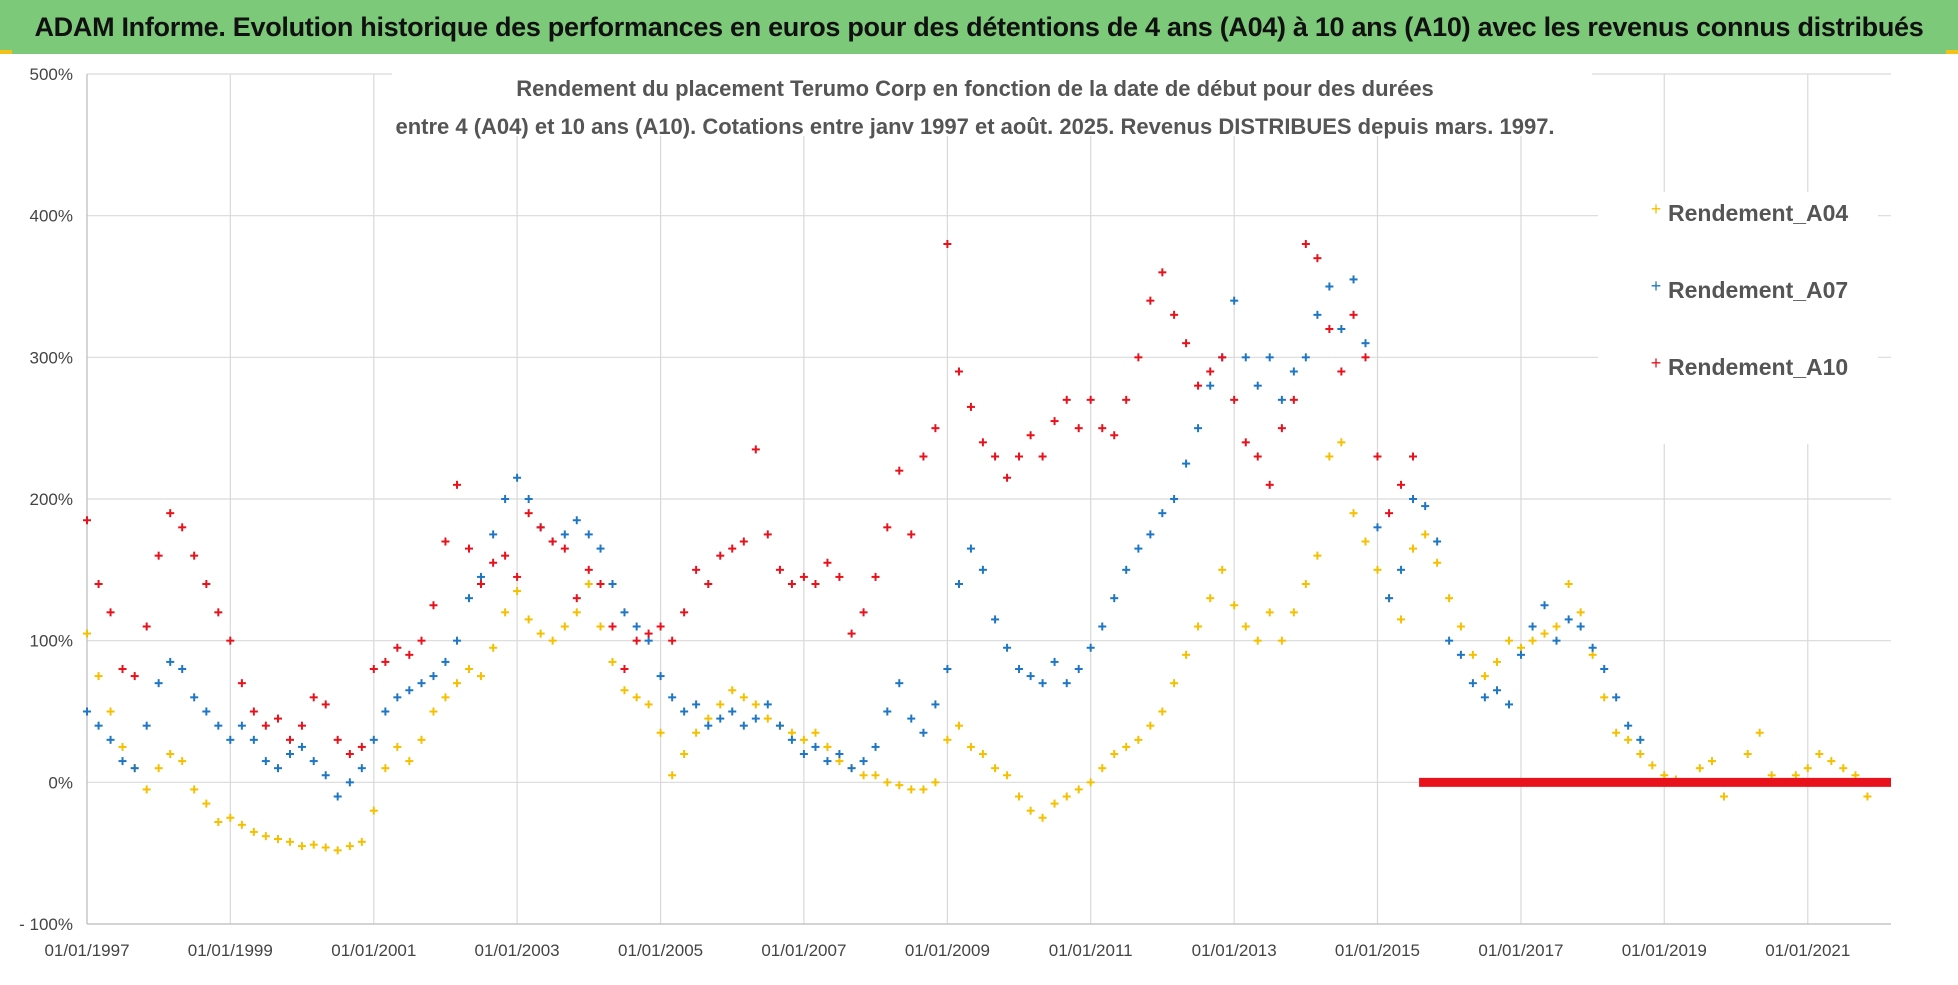 This screenshot has width=1958, height=985. What do you see at coordinates (1656, 286) in the screenshot?
I see `legend-marker-a07: +` at bounding box center [1656, 286].